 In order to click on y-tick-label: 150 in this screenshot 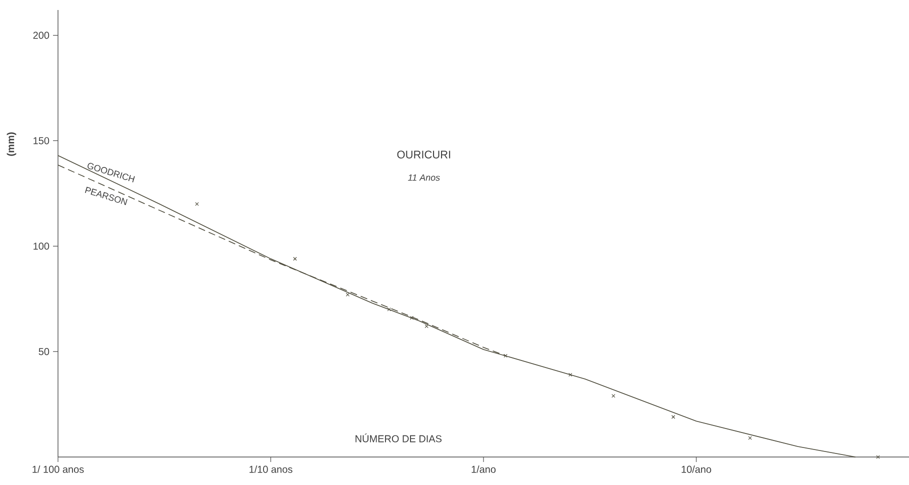, I will do `click(42, 140)`.